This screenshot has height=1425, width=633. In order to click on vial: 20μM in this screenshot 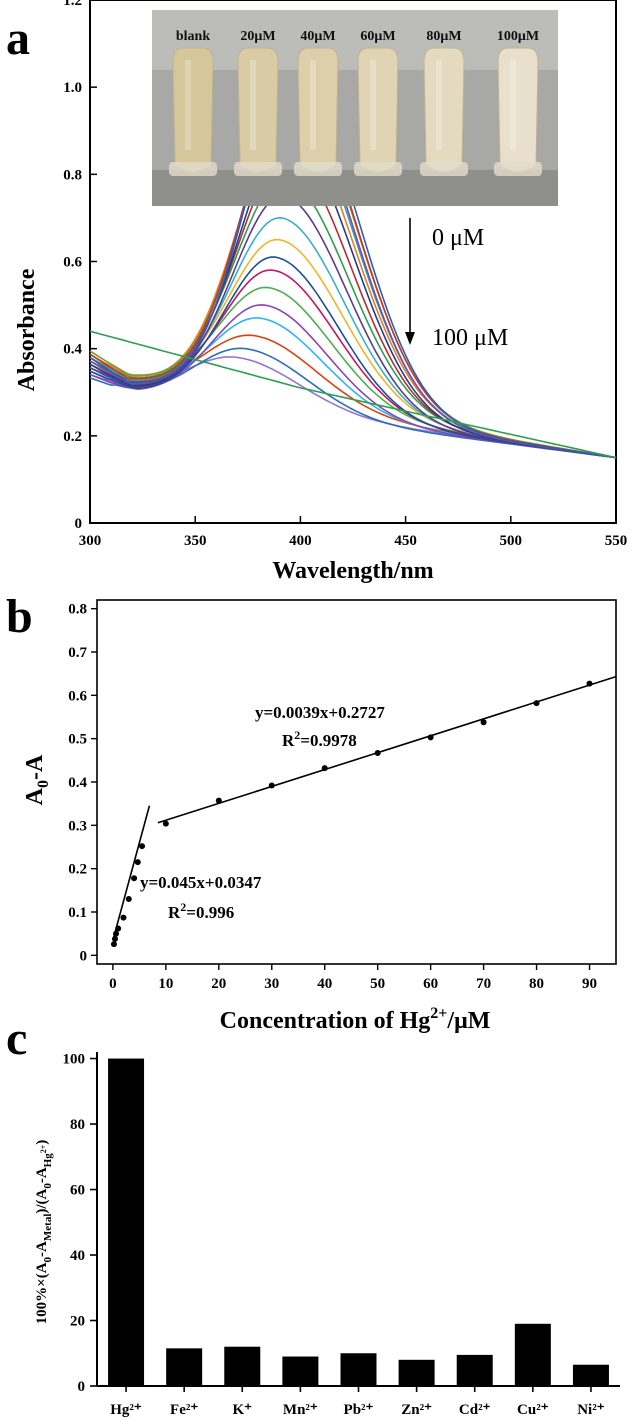, I will do `click(258, 102)`.